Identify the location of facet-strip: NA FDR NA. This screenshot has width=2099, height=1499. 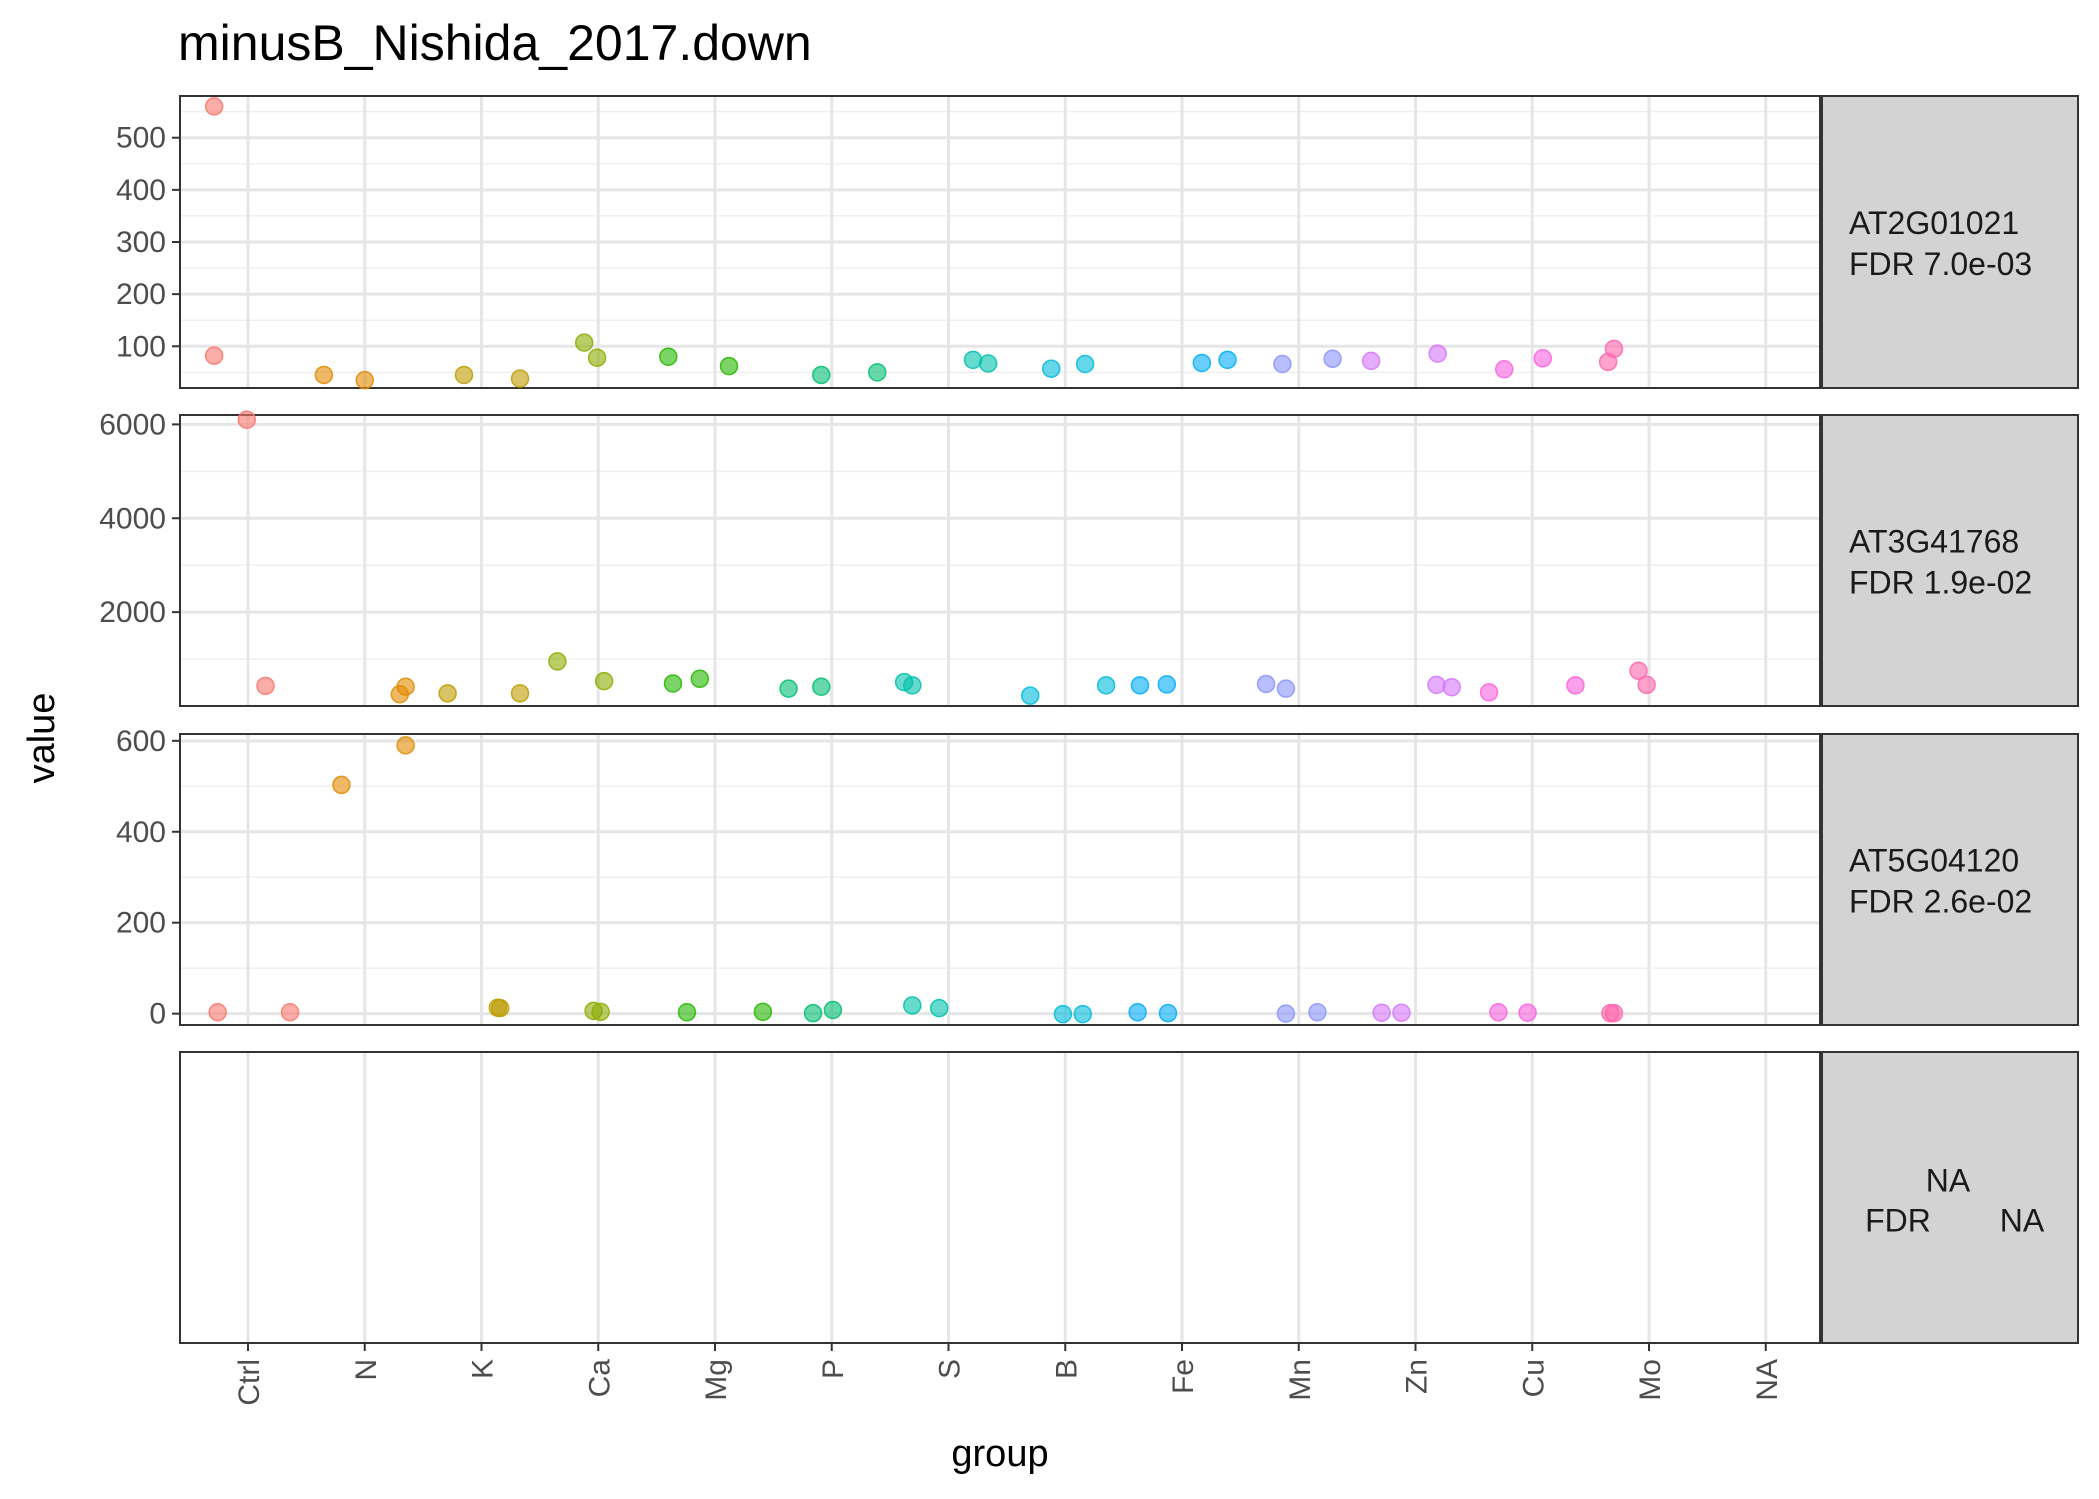
(1950, 1197).